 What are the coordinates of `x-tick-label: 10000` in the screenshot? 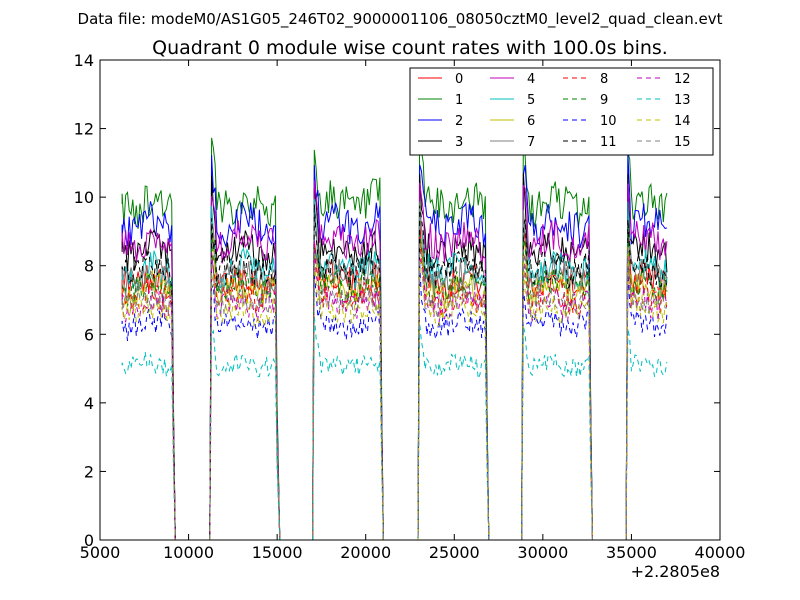 It's located at (188, 552).